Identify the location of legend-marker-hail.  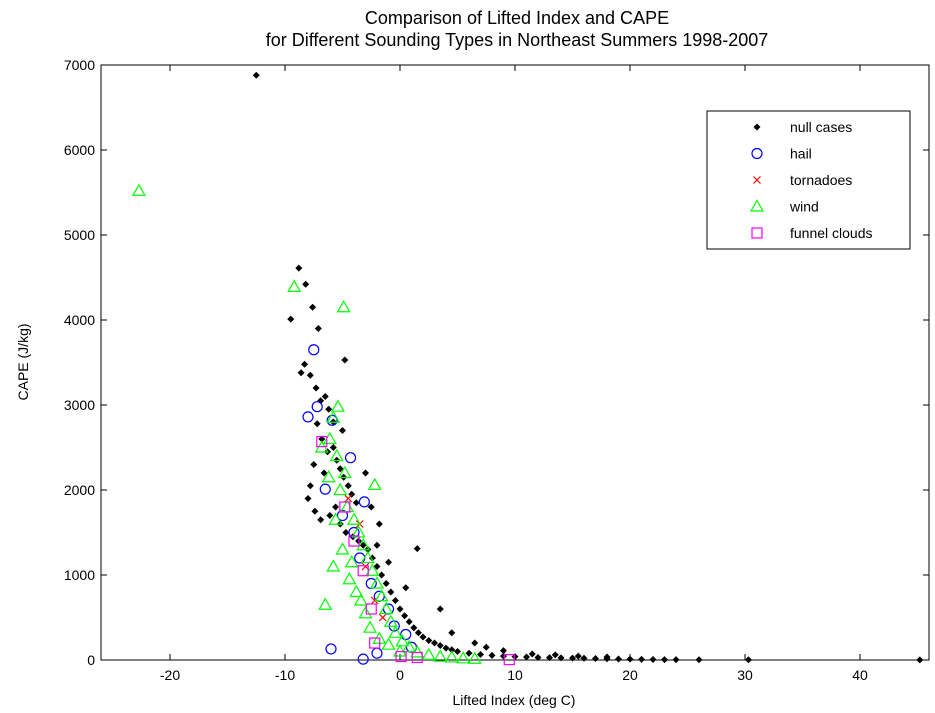
(757, 153).